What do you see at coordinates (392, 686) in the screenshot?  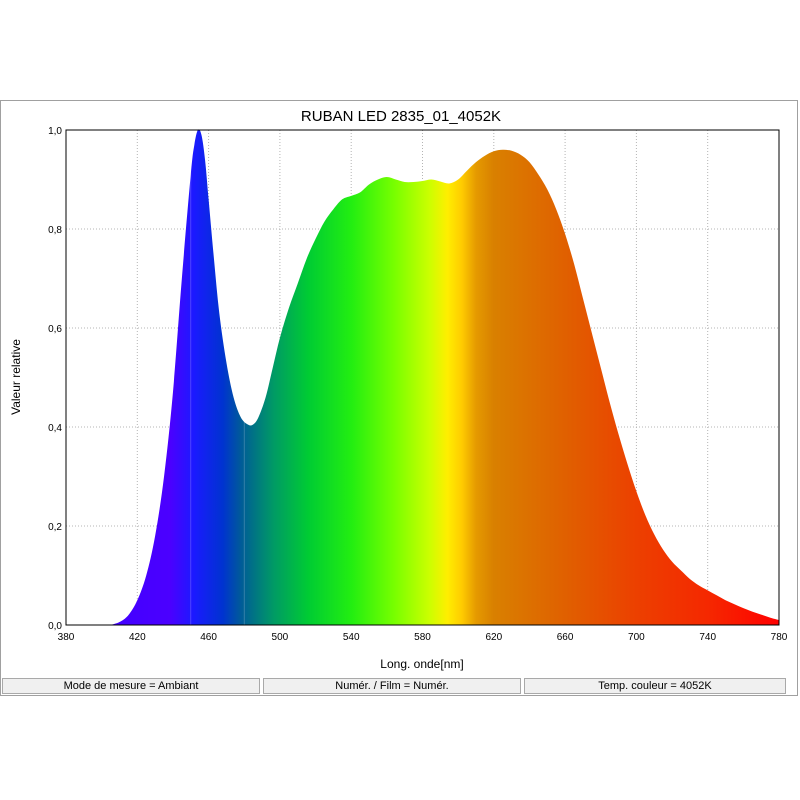 I see `numer-film-status: Numér. / Film = Numér.` at bounding box center [392, 686].